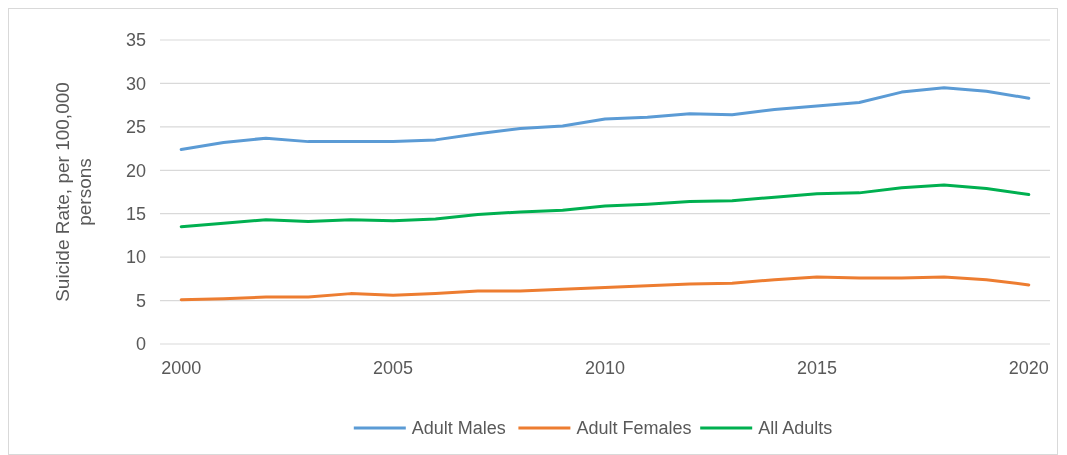 The image size is (1067, 455). What do you see at coordinates (135, 214) in the screenshot?
I see `y-tick-label: 15` at bounding box center [135, 214].